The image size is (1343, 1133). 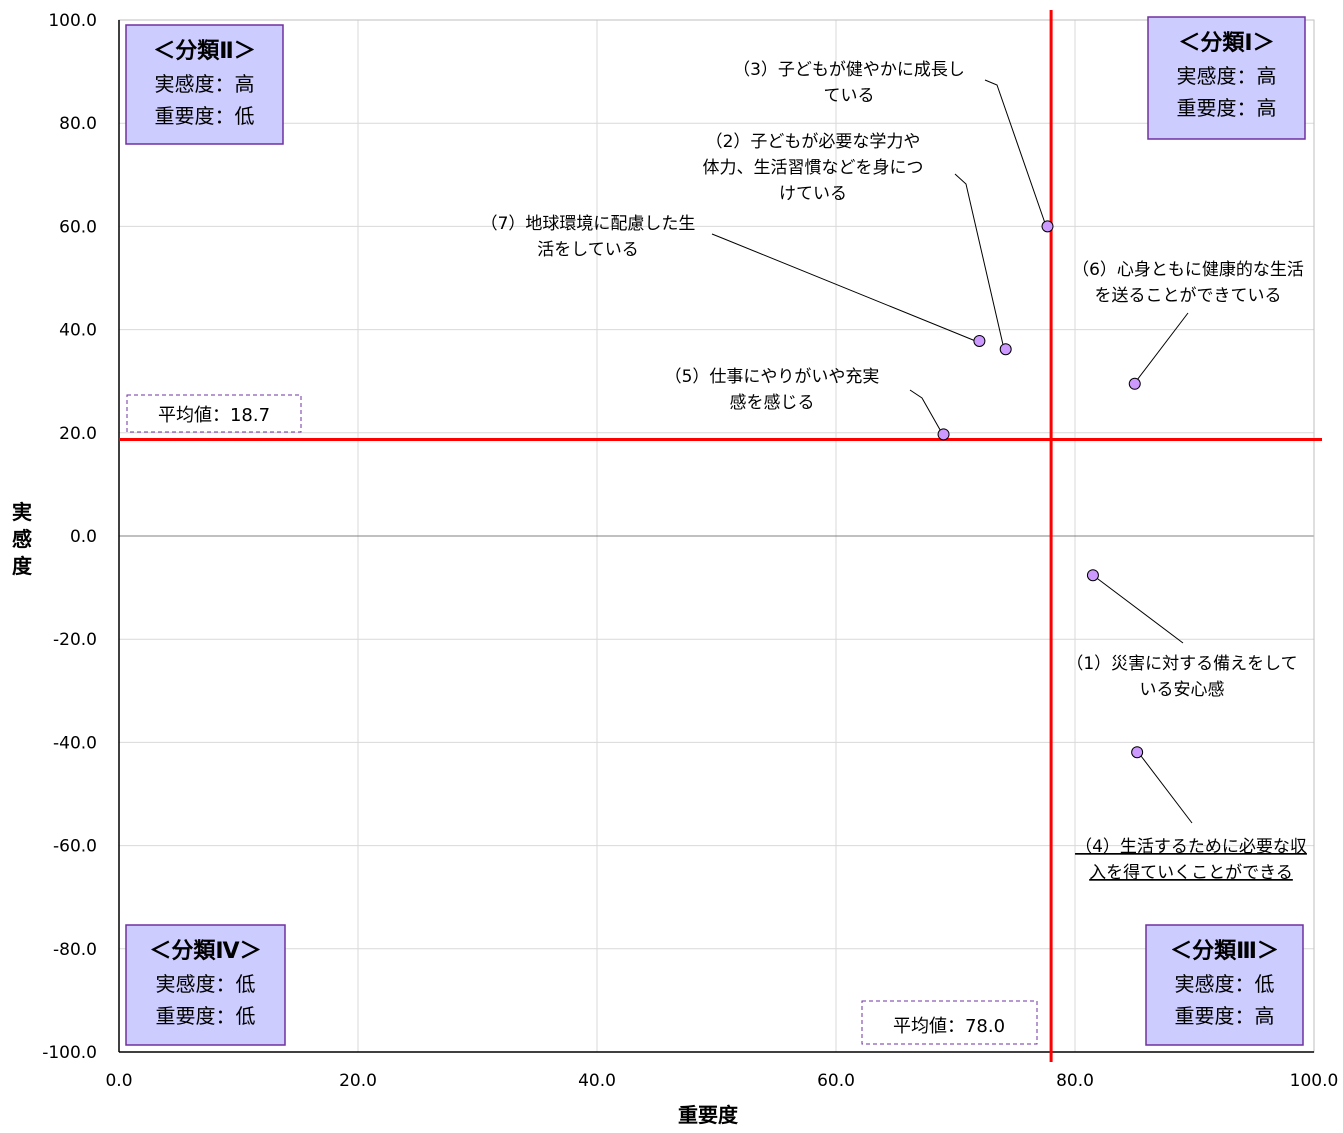 I want to click on x-tick-label: 80.0, so click(x=1075, y=1081).